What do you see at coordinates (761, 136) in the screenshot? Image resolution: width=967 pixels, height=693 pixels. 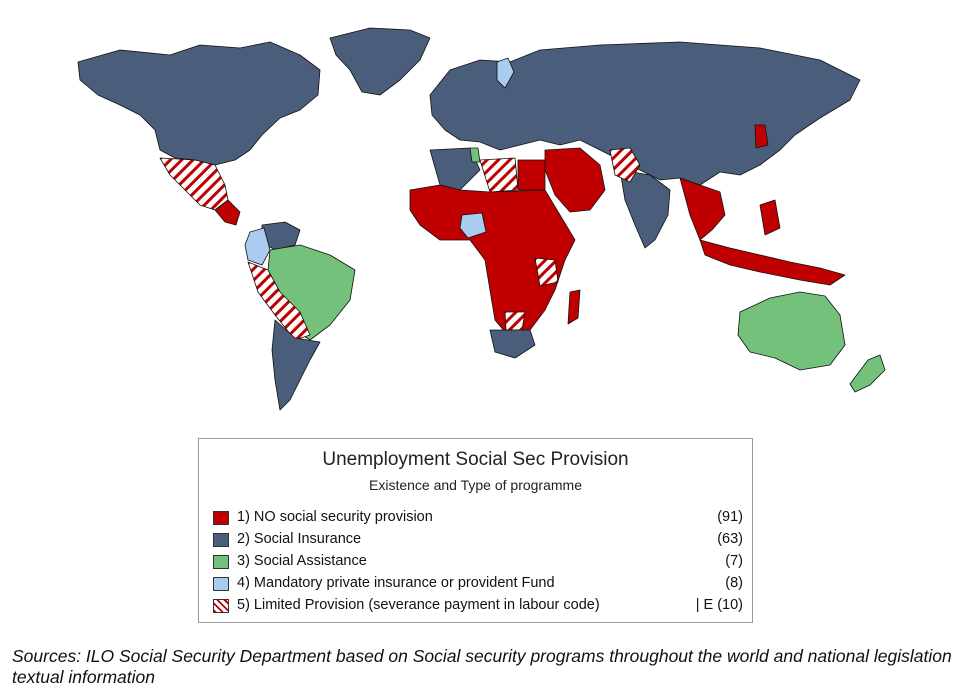 I see `region-korea` at bounding box center [761, 136].